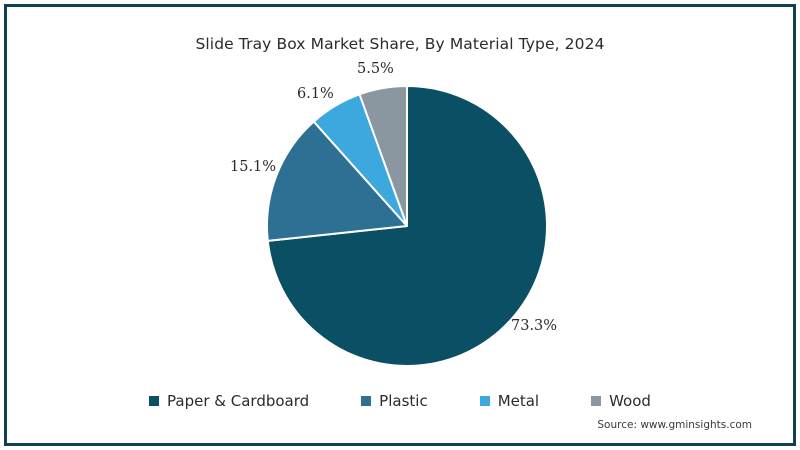  What do you see at coordinates (238, 401) in the screenshot?
I see `legend-item-label: Paper & Cardboard` at bounding box center [238, 401].